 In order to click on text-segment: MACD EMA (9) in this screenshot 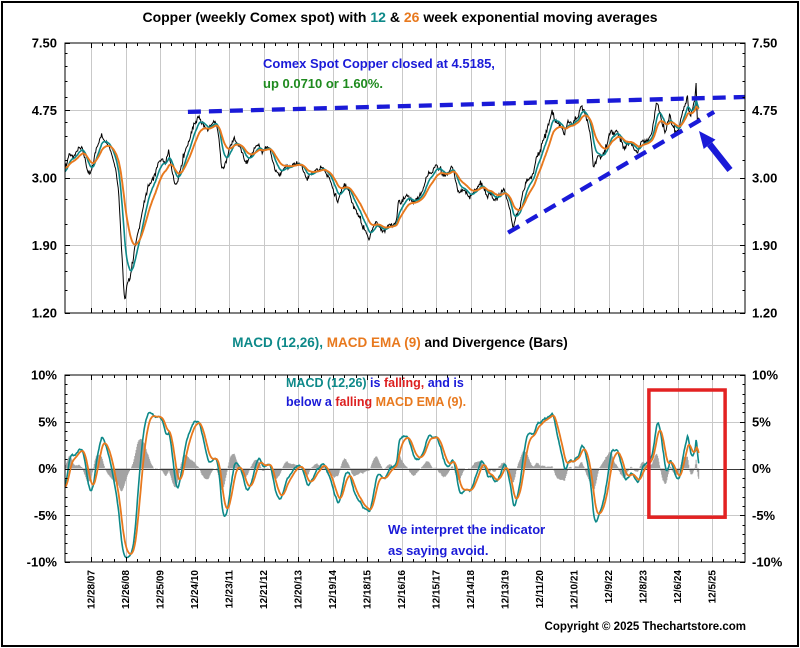, I will do `click(371, 342)`.